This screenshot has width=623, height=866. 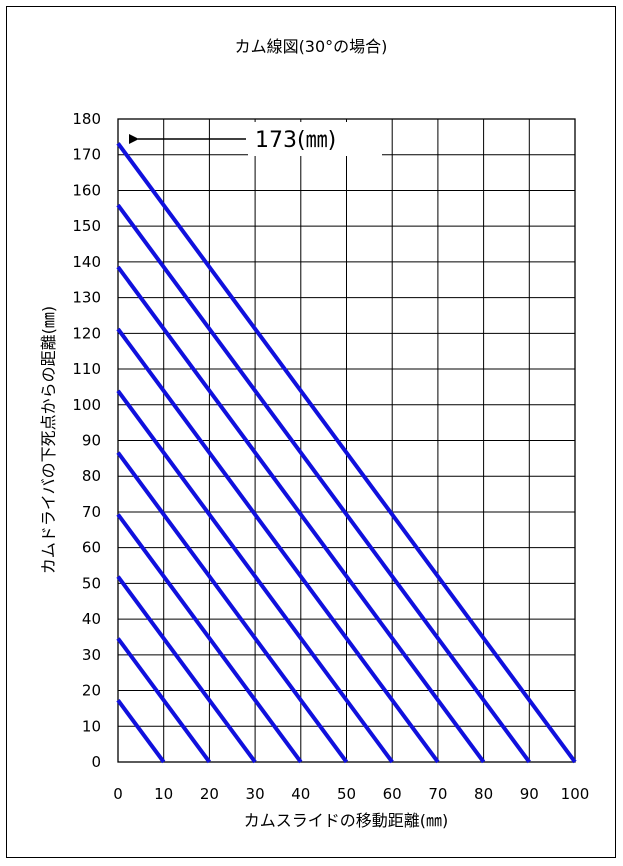 What do you see at coordinates (311, 46) in the screenshot?
I see `chart-title: カム線図(30°の場合)` at bounding box center [311, 46].